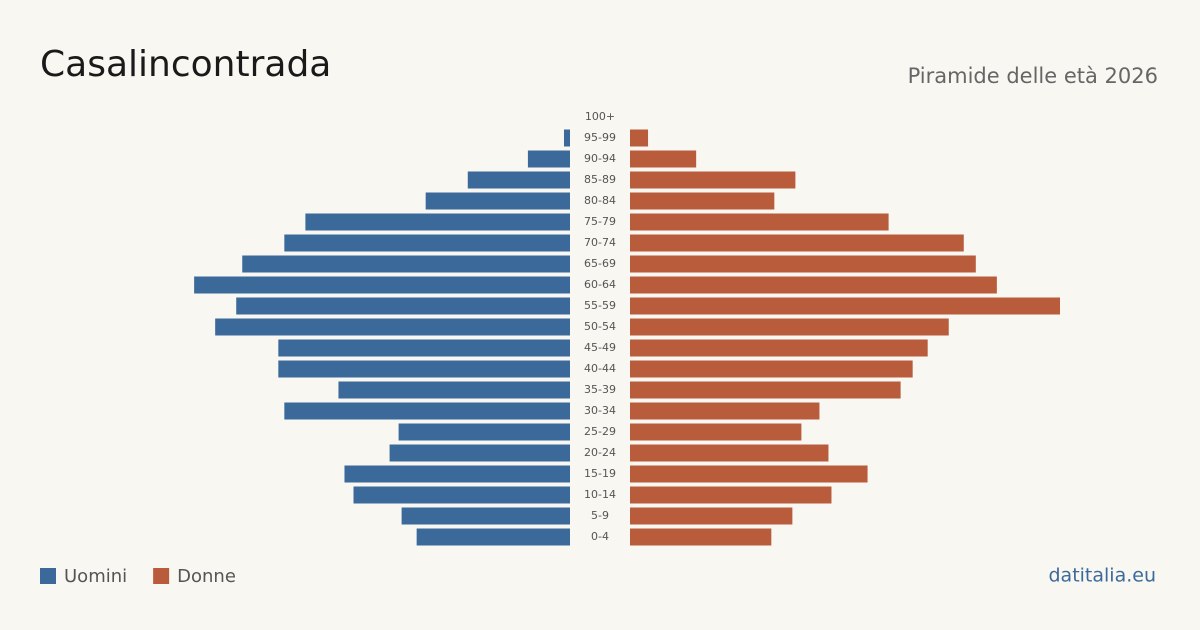 The width and height of the screenshot is (1200, 630). I want to click on age-label: 55-59, so click(600, 305).